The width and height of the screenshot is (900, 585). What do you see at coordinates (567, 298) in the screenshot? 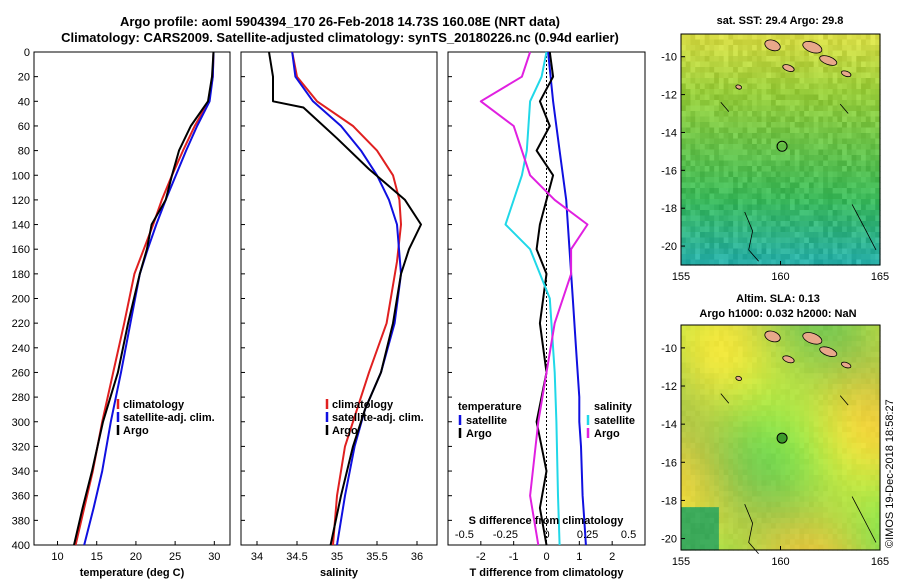
I see `difference-series-t-satellite` at bounding box center [567, 298].